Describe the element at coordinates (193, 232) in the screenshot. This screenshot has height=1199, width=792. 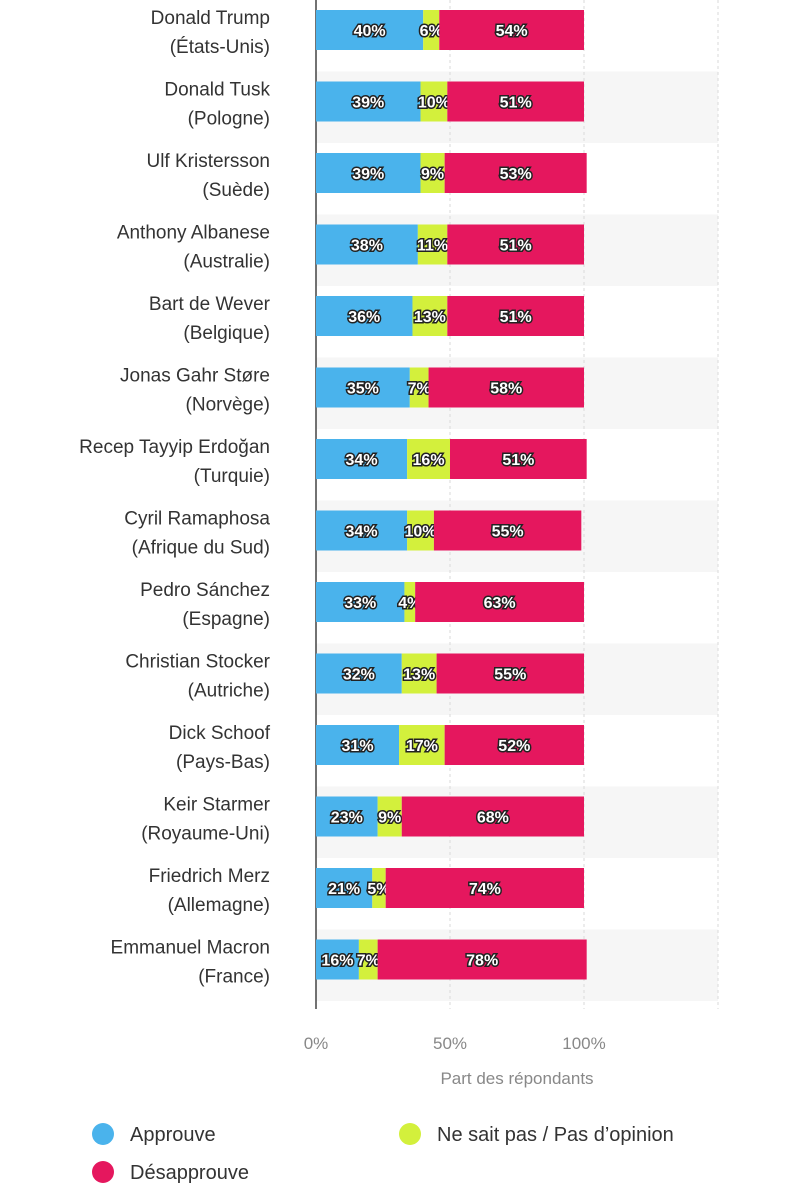
I see `category-name: Anthony Albanese` at that location.